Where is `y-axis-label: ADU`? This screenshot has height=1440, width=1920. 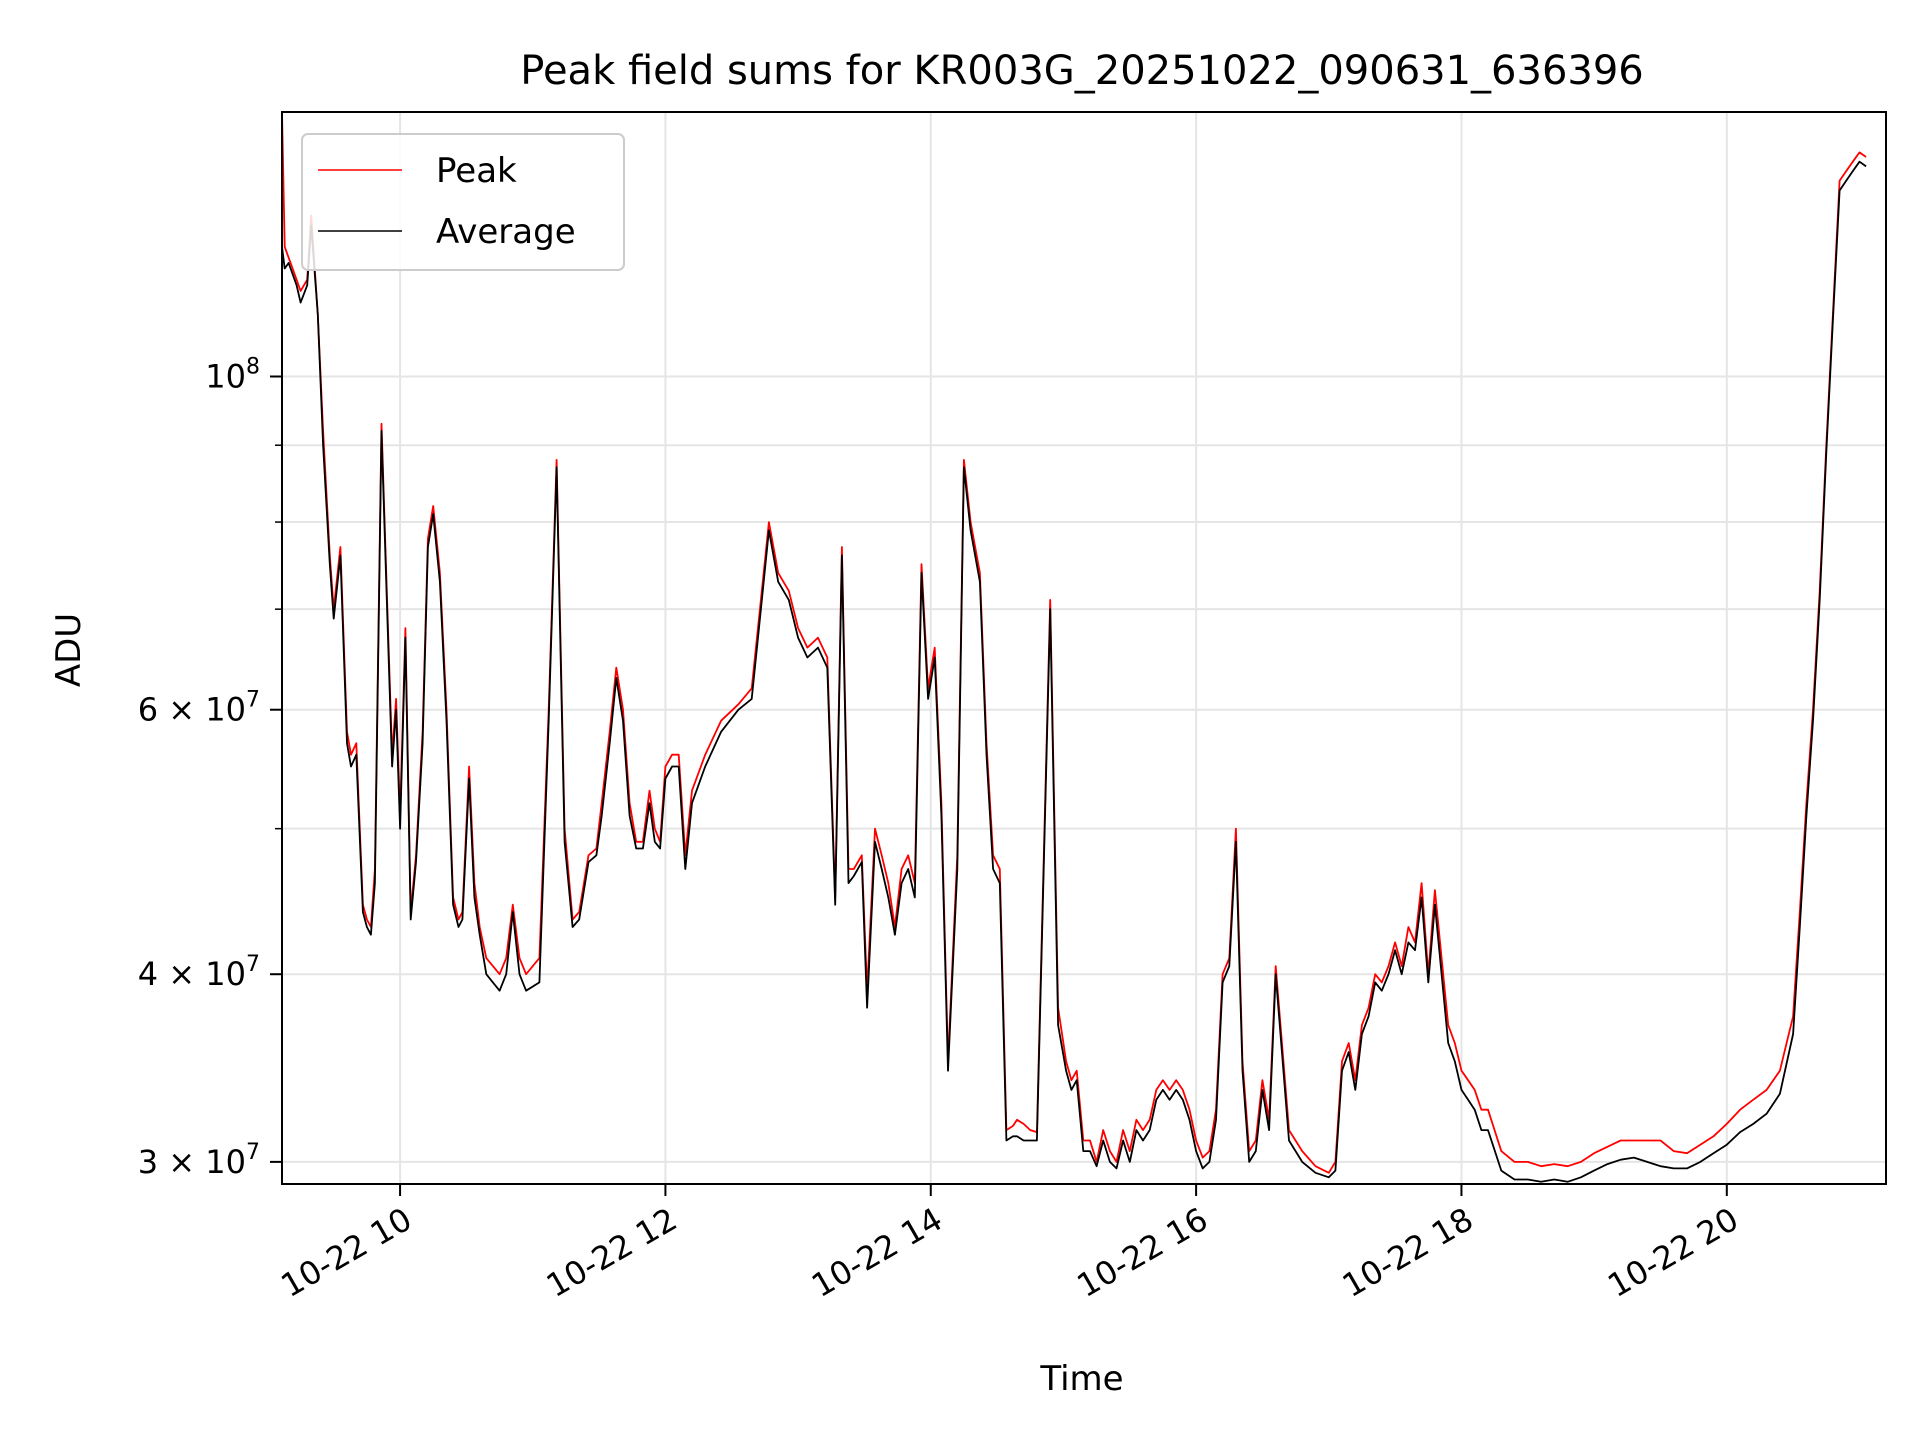 y-axis-label: ADU is located at coordinates (69, 650).